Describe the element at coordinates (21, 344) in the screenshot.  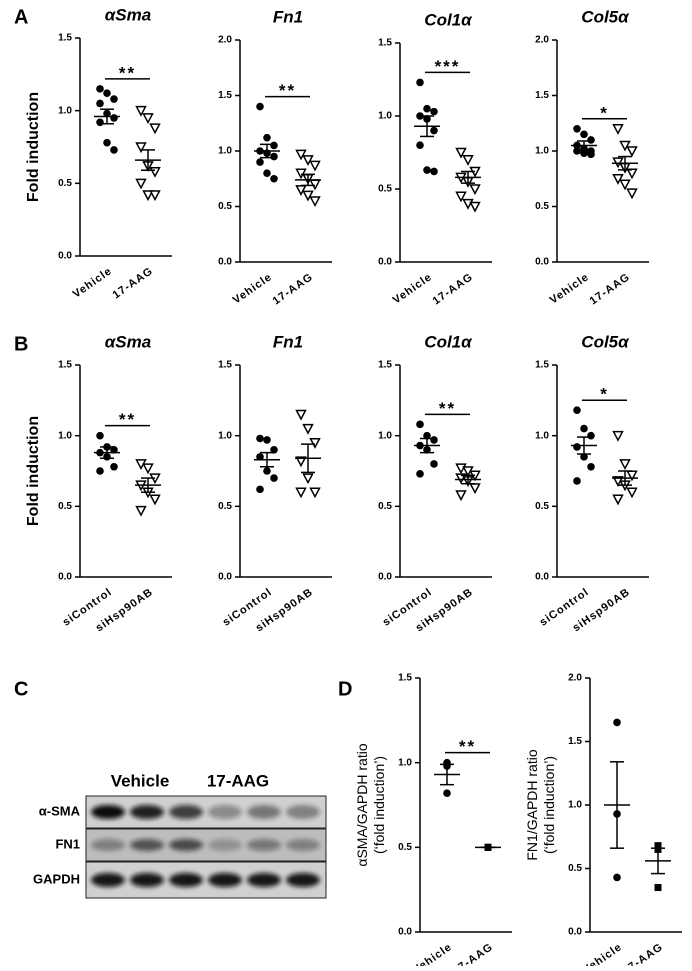
I see `panel-label: B` at that location.